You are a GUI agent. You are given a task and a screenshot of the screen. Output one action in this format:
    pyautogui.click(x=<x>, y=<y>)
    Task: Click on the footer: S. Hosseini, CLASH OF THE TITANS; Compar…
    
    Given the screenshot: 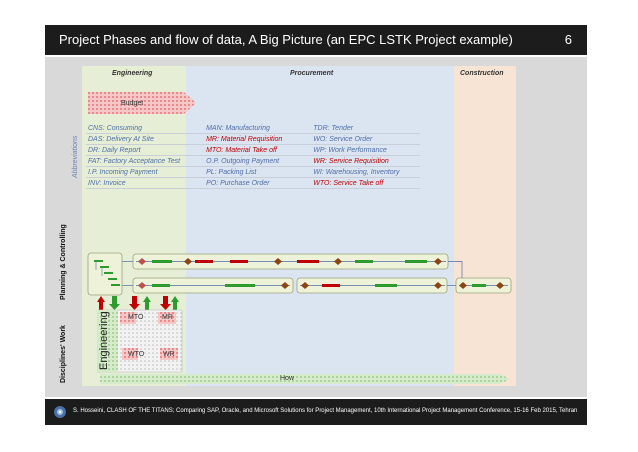 What is the action you would take?
    pyautogui.click(x=316, y=412)
    